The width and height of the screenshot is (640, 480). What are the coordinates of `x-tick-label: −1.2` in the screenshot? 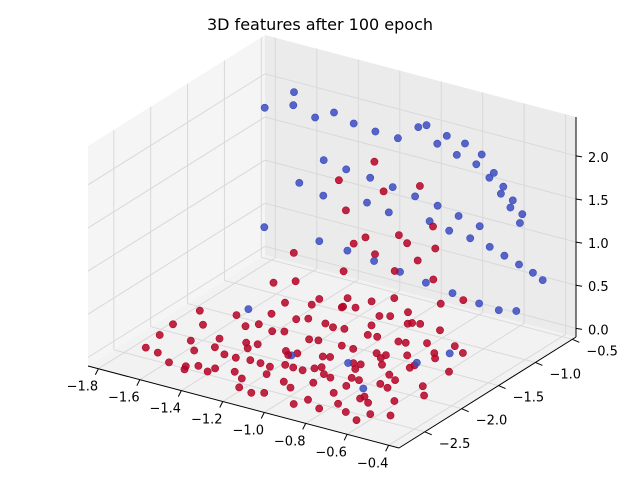 It's located at (207, 420).